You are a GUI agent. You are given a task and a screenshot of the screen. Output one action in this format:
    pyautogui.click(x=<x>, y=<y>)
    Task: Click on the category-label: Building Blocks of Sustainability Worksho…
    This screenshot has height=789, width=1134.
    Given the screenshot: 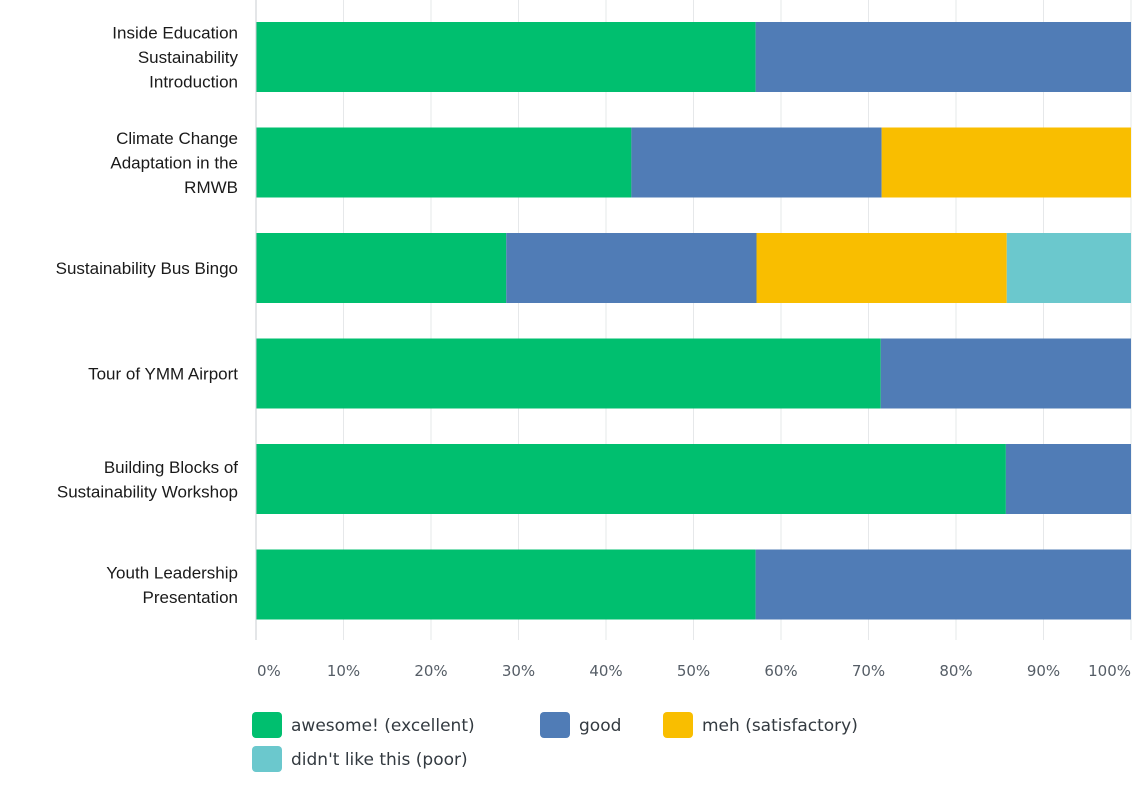 What is the action you would take?
    pyautogui.click(x=147, y=480)
    